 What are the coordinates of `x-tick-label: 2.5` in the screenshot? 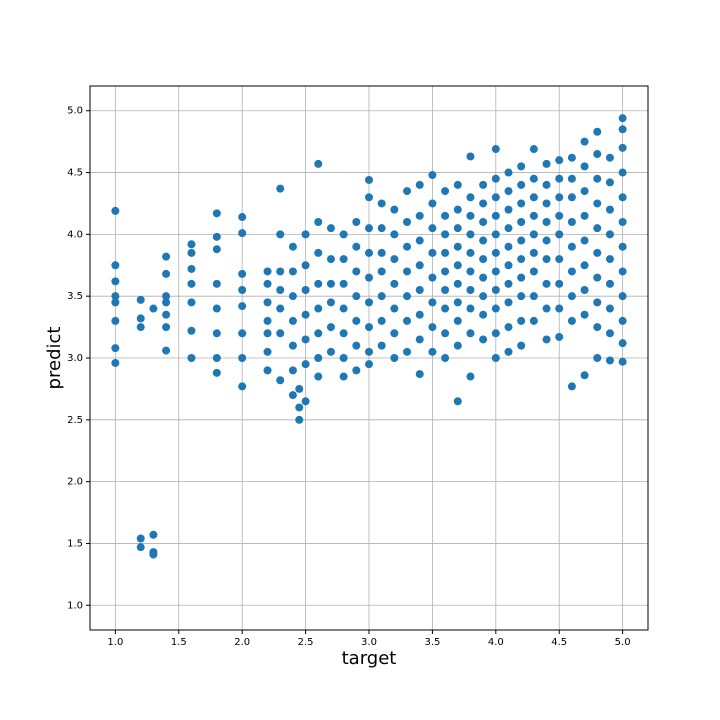 It's located at (306, 642).